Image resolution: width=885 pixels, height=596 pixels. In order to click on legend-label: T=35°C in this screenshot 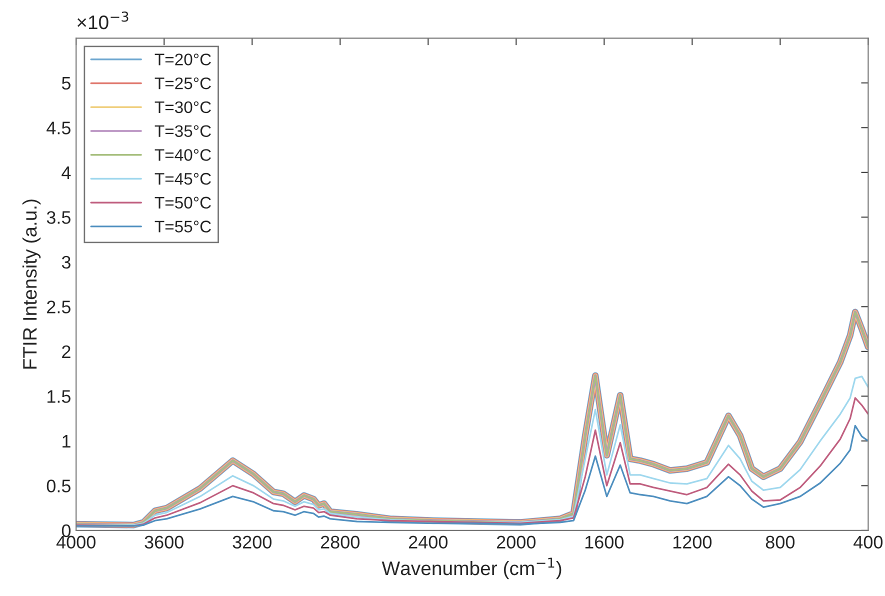, I will do `click(182, 131)`.